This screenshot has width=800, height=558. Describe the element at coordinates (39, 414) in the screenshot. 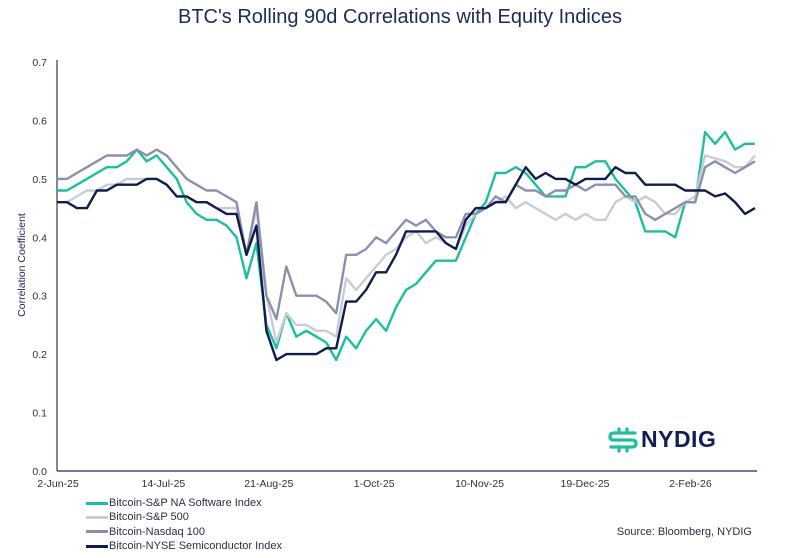

I see `y-tick-label: 0.1` at that location.